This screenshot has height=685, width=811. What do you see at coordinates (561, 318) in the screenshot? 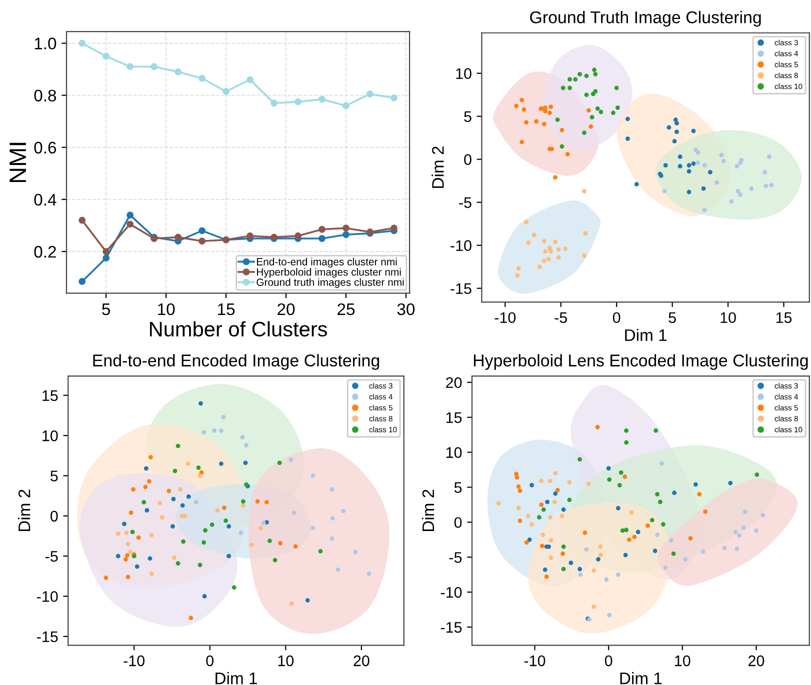
I see `x-tick-label: -5` at bounding box center [561, 318].